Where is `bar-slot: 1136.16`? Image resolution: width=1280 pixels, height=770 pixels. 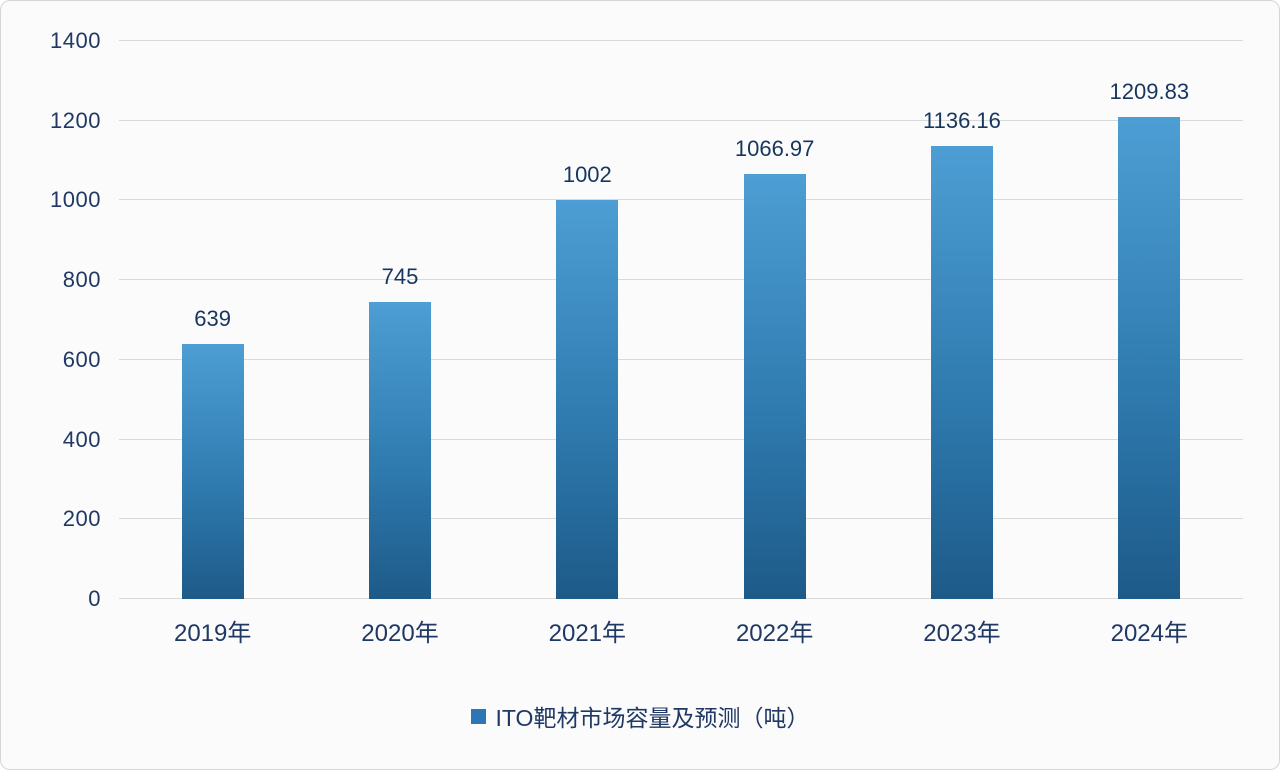
bar-slot: 1136.16 is located at coordinates (961, 320).